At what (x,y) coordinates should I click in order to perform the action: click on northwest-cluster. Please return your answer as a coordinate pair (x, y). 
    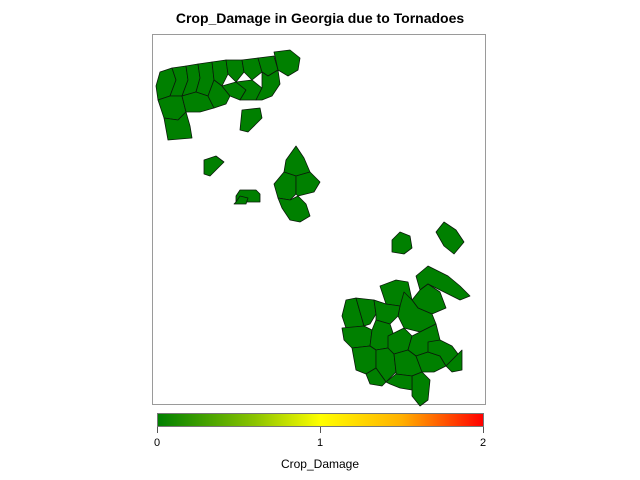
    Looking at the image, I should click on (228, 127).